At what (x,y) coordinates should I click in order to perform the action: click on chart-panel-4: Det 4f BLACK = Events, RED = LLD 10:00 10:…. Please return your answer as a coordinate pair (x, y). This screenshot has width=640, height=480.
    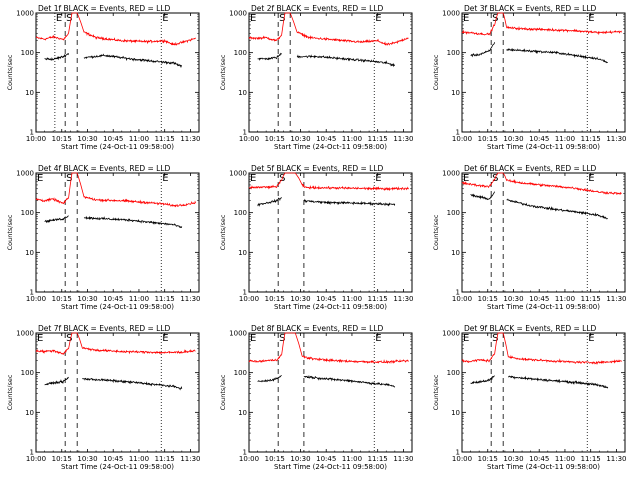
    Looking at the image, I should click on (103, 237).